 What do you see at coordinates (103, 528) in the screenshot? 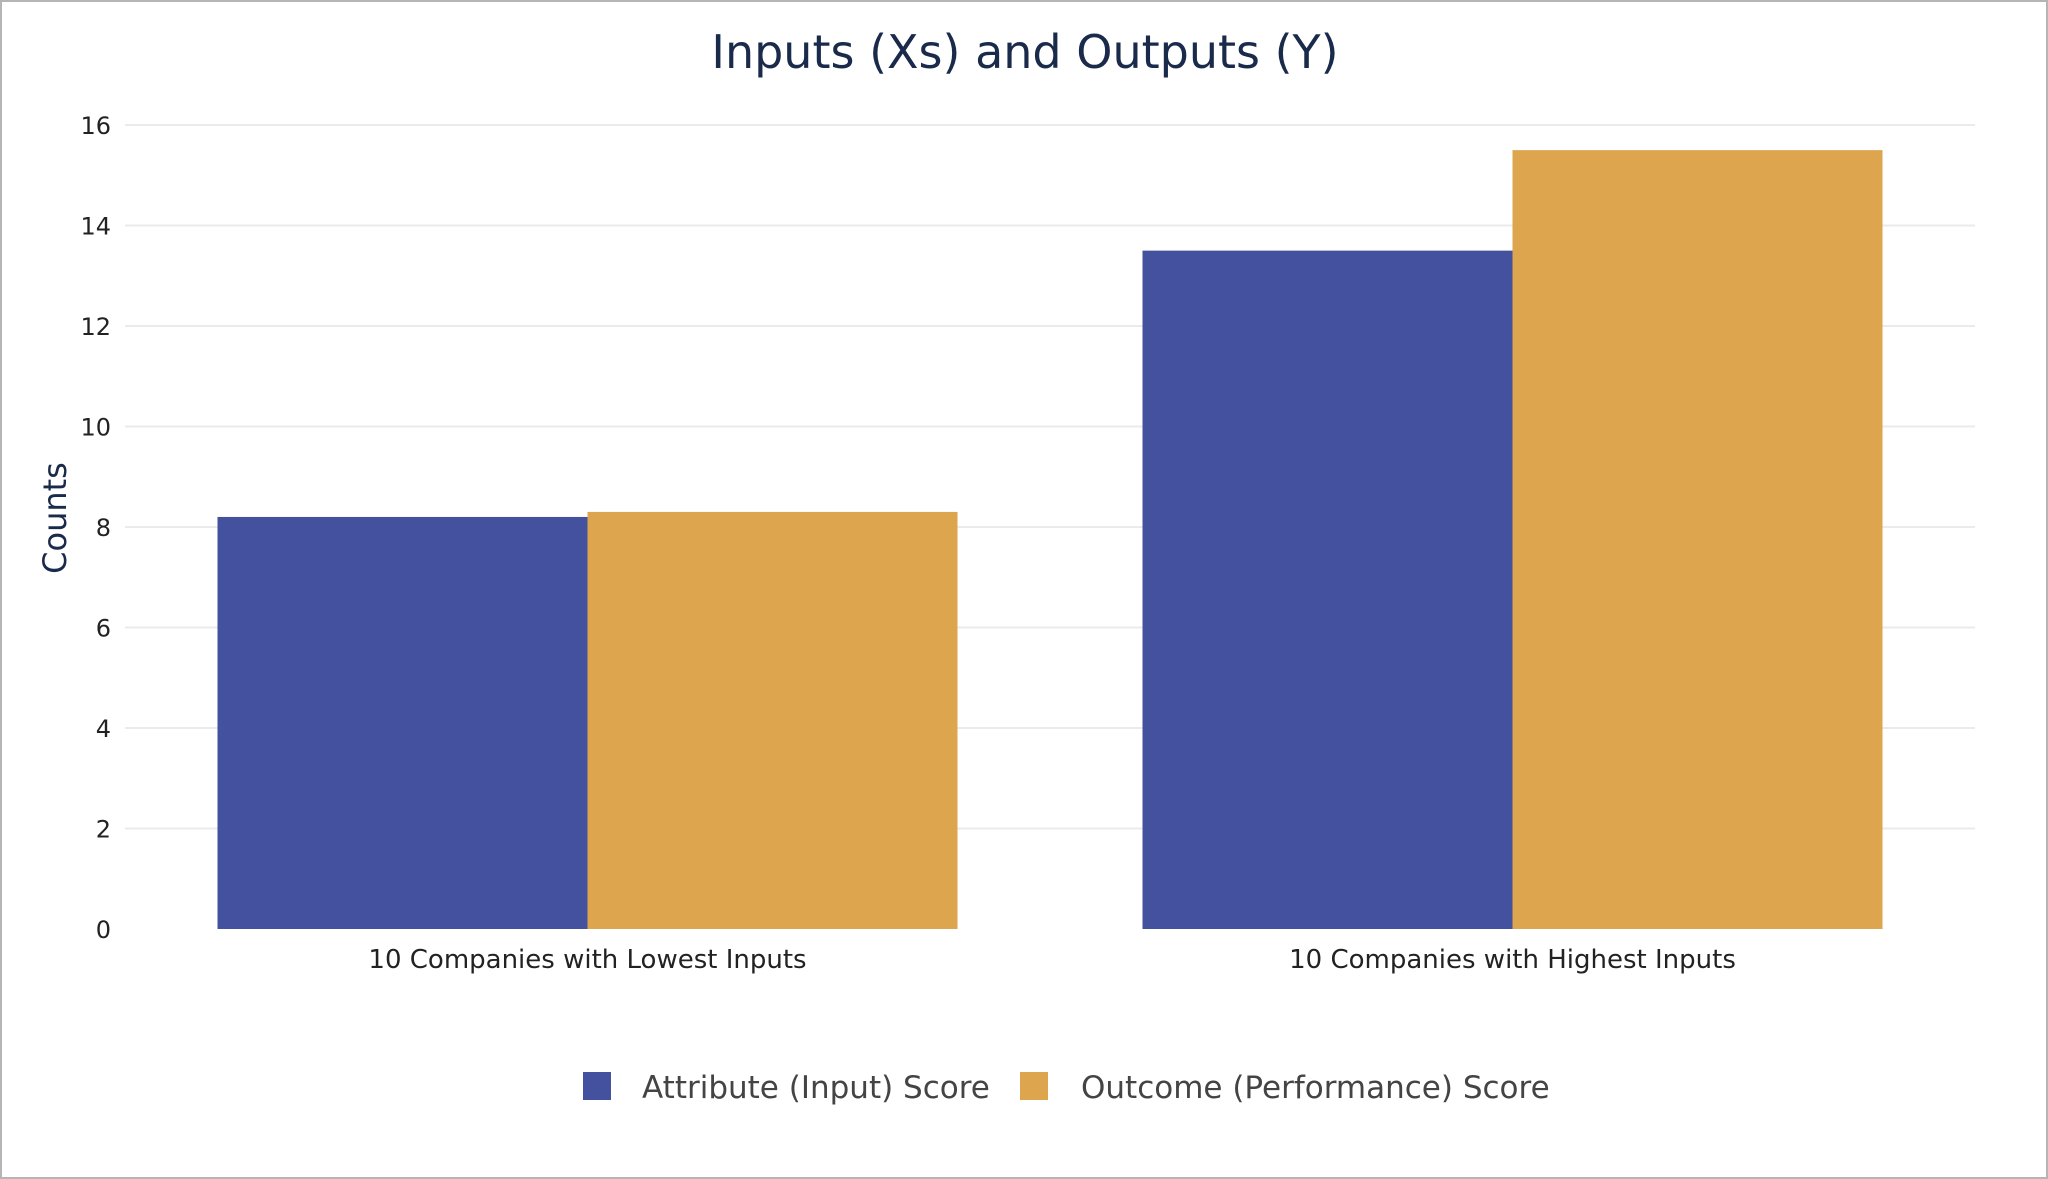
I see `y-tick-label: 8` at bounding box center [103, 528].